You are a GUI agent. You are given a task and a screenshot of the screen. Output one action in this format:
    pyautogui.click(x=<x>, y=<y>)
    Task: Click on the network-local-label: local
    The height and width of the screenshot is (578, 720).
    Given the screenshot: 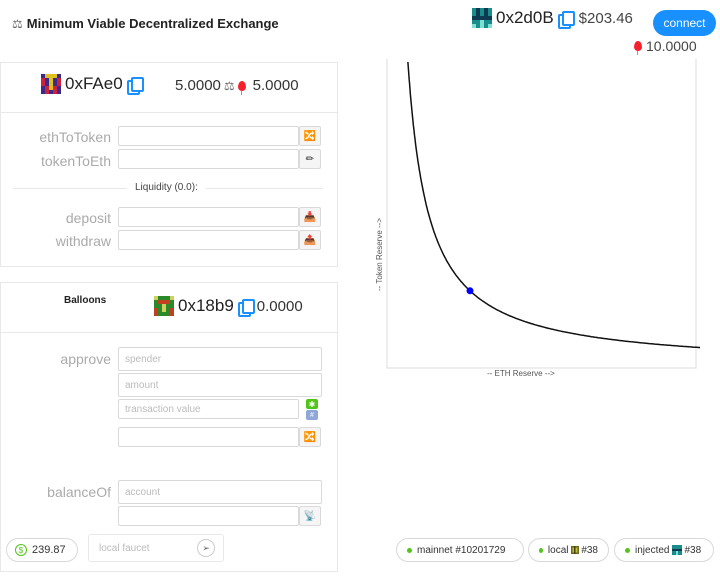 What is the action you would take?
    pyautogui.click(x=558, y=550)
    